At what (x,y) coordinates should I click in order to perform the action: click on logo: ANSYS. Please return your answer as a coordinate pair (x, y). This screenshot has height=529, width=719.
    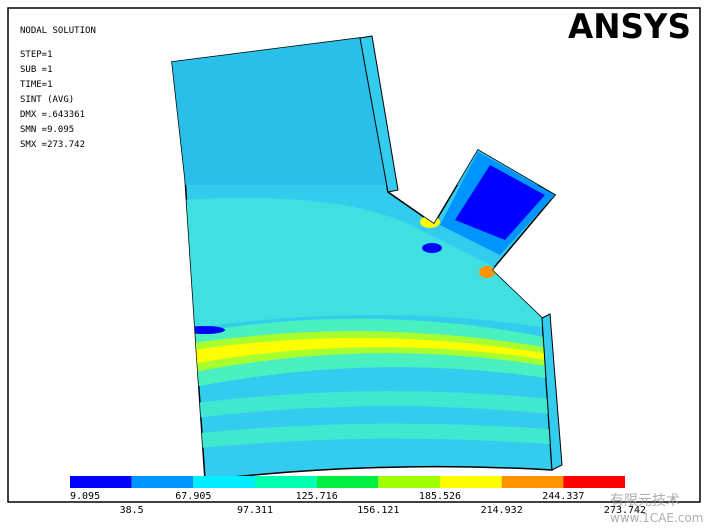
    Looking at the image, I should click on (629, 27).